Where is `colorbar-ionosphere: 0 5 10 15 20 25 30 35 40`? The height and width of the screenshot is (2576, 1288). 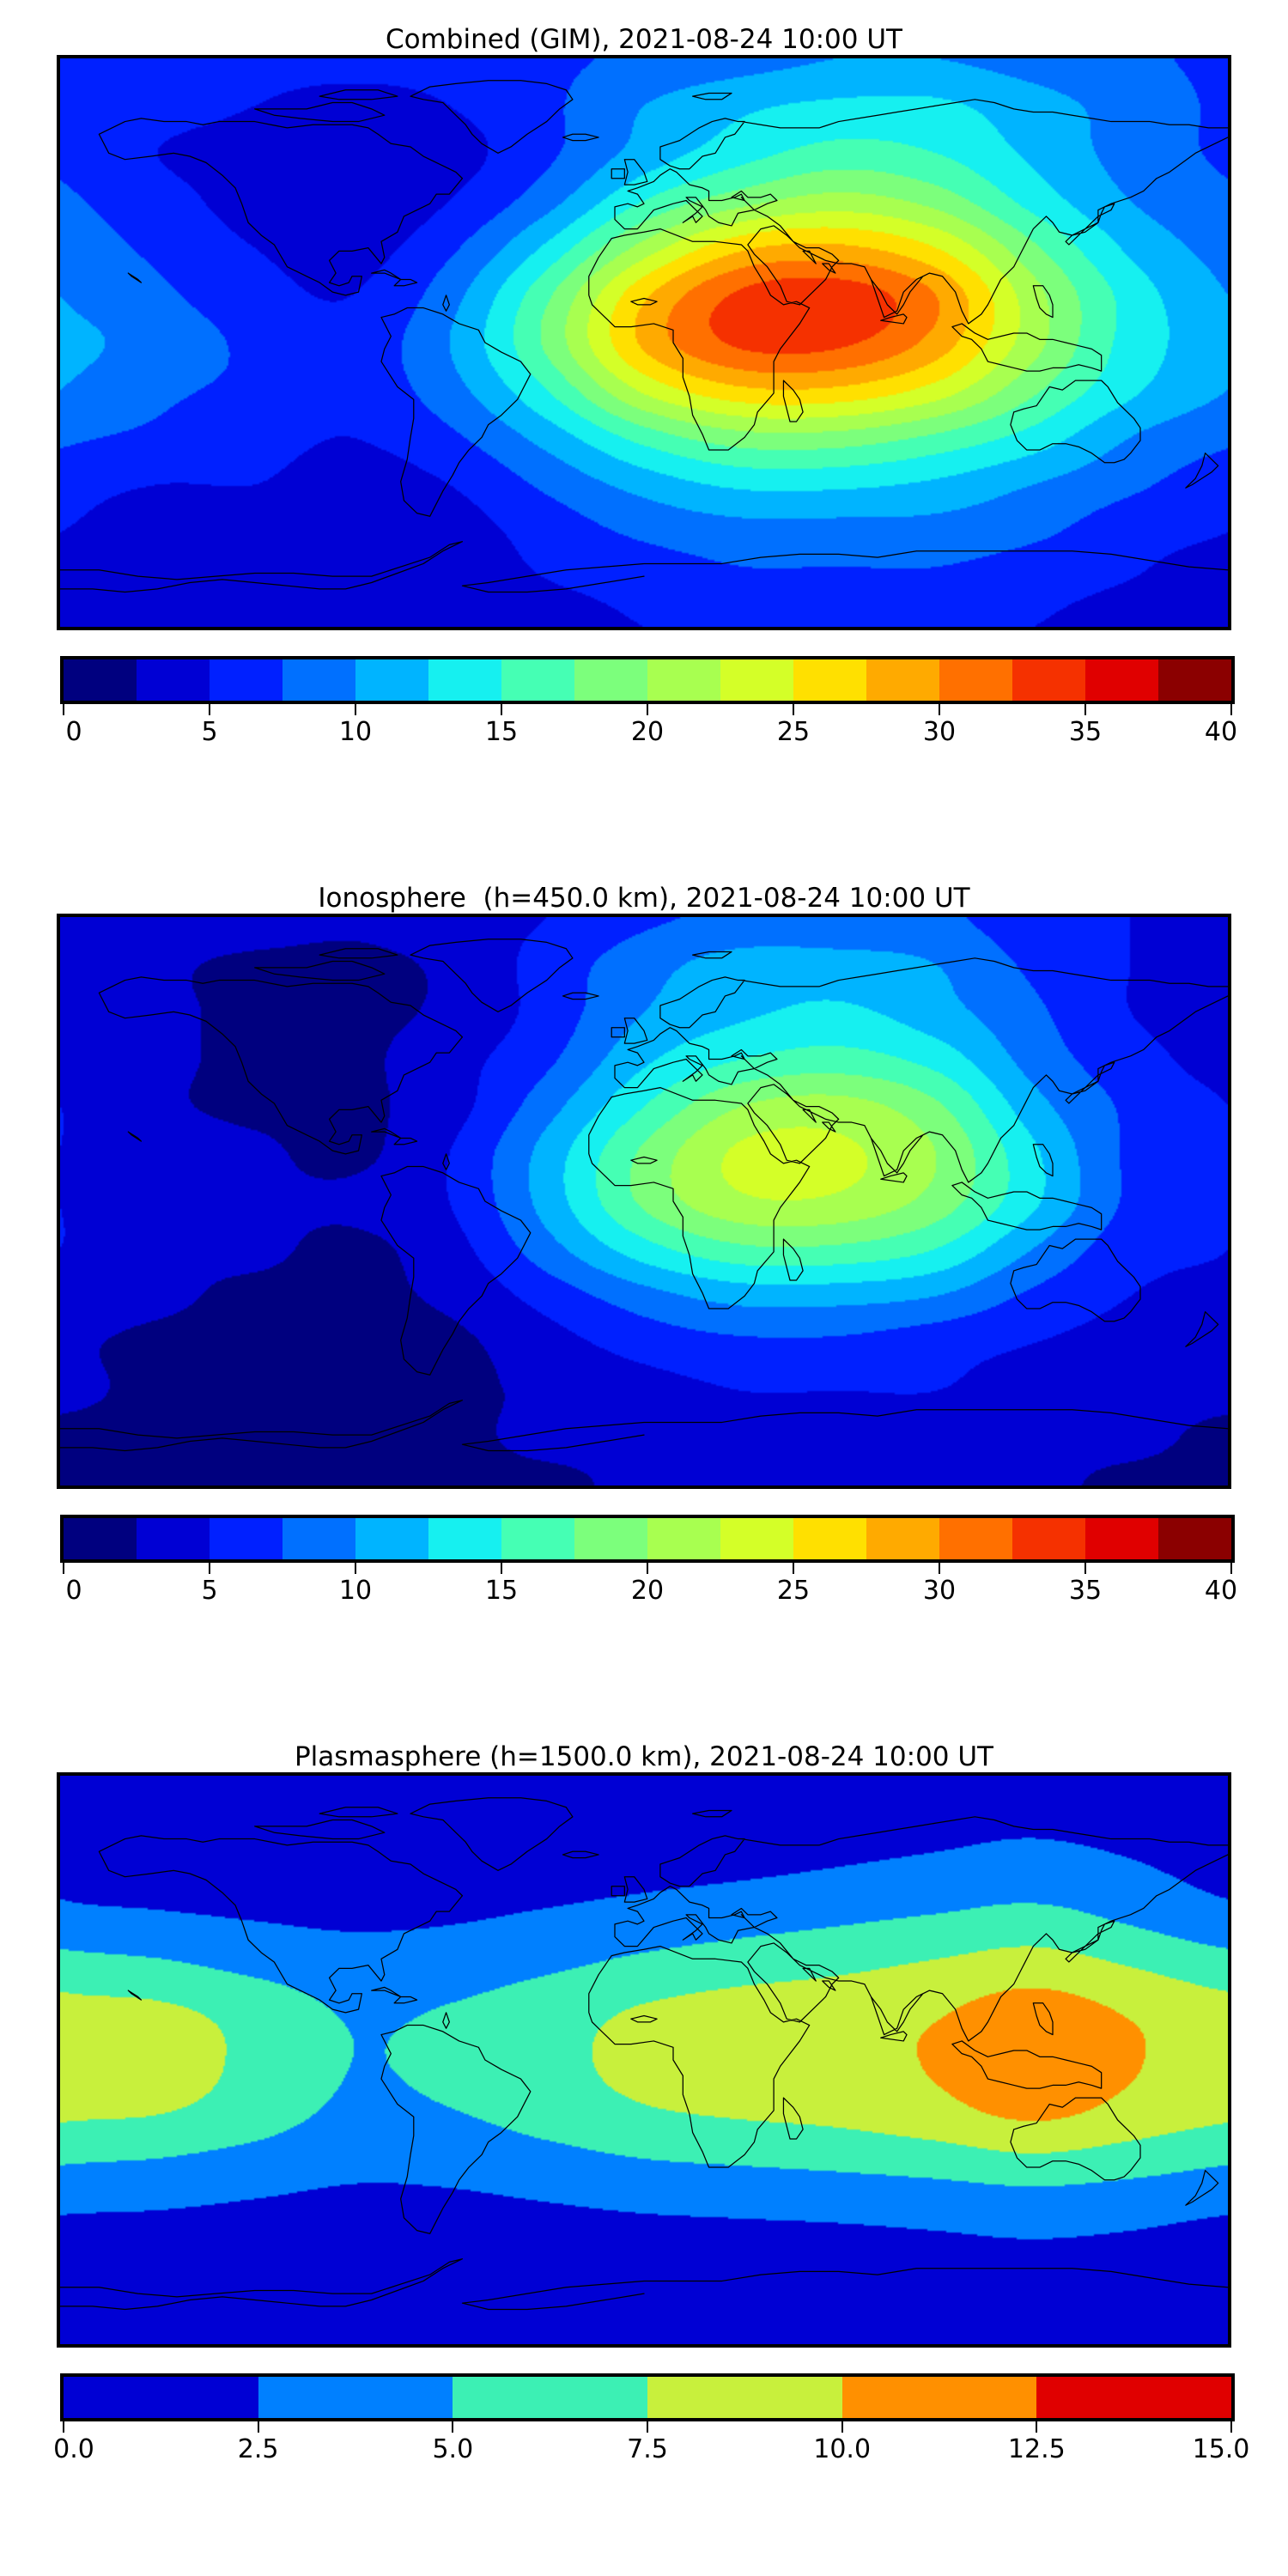
colorbar-ionosphere: 0 5 10 15 20 25 30 35 40 is located at coordinates (649, 1562).